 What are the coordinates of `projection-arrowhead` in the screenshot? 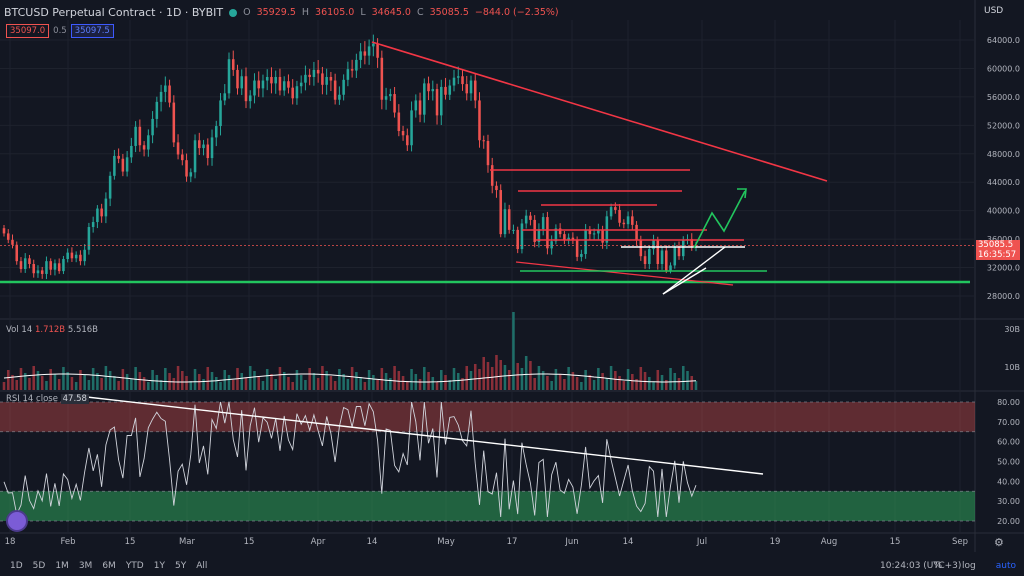 It's located at (742, 193).